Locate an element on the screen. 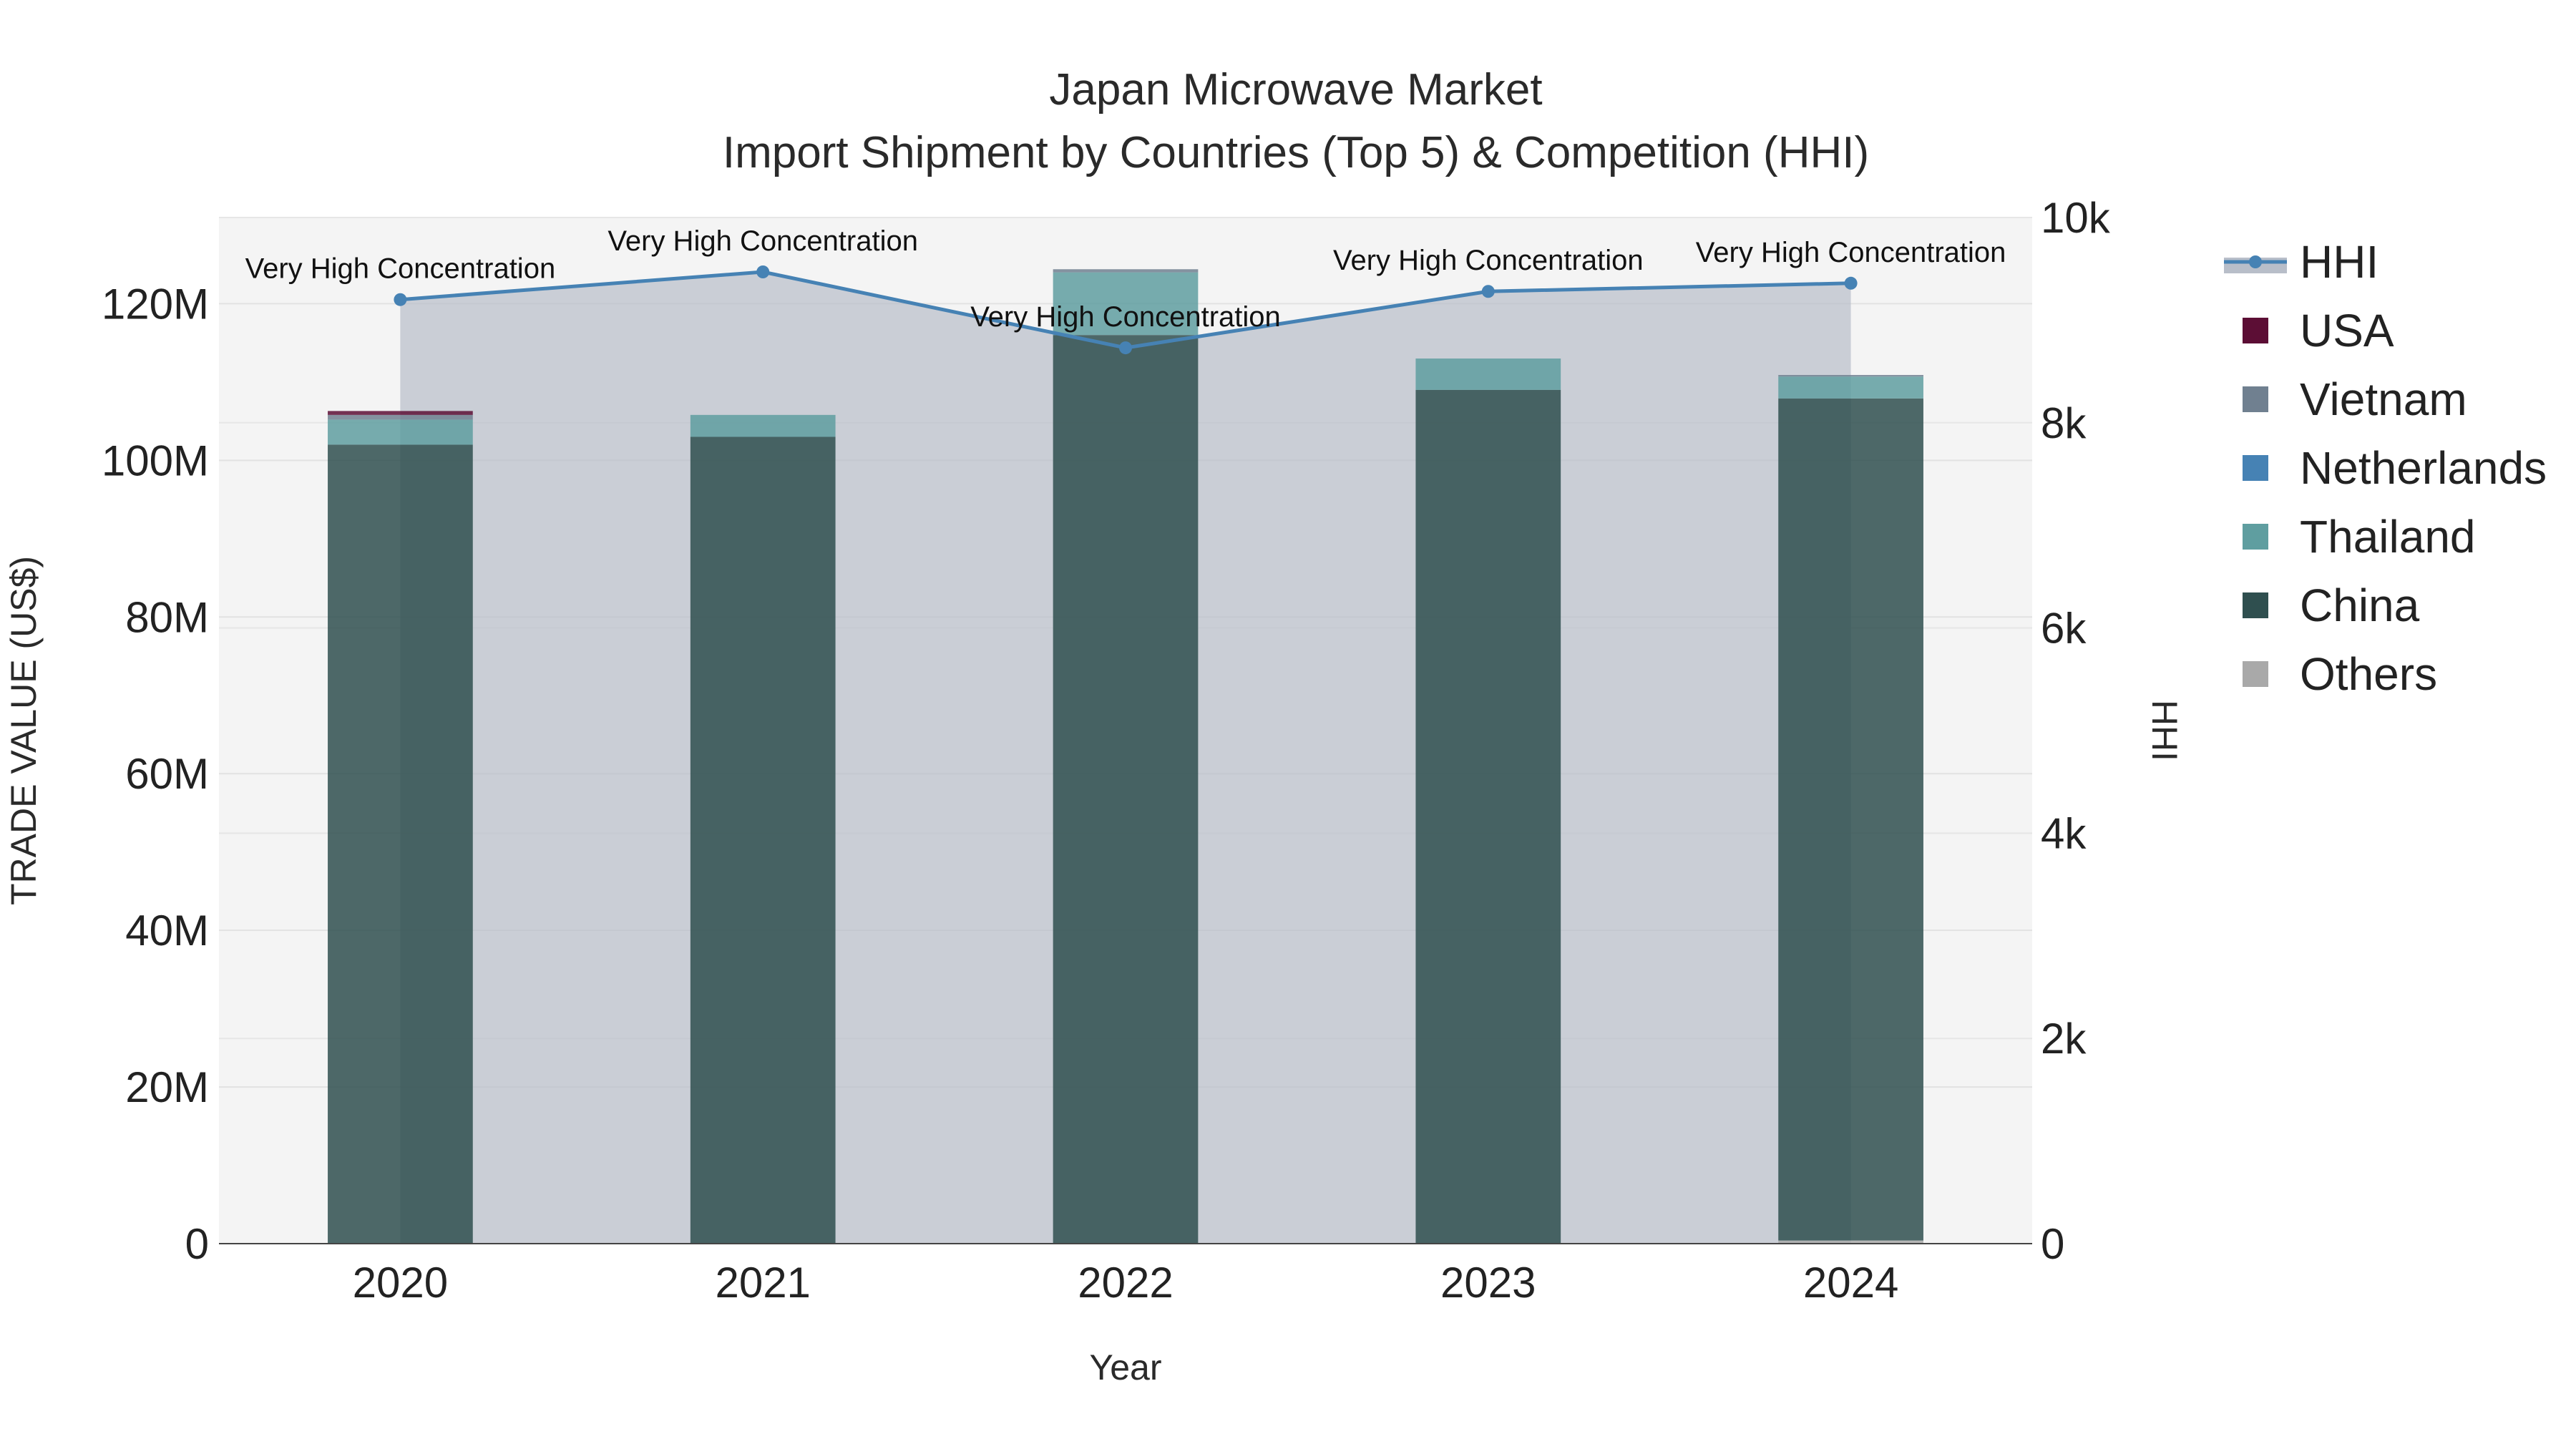 The width and height of the screenshot is (2576, 1449). hhi-annotation-2022: Very High Concentration is located at coordinates (1125, 317).